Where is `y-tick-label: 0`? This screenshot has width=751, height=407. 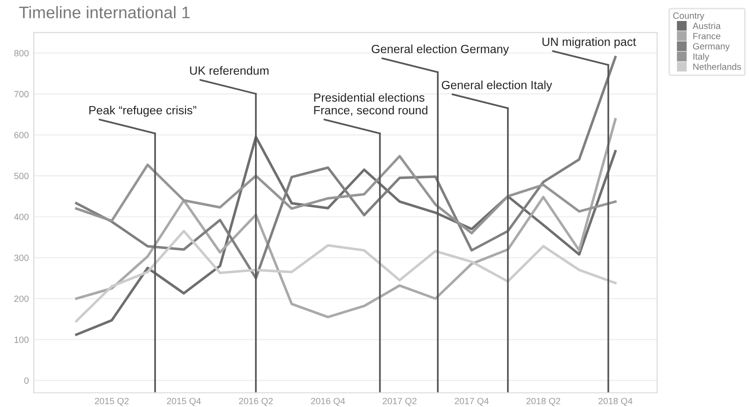
y-tick-label: 0 is located at coordinates (26, 380).